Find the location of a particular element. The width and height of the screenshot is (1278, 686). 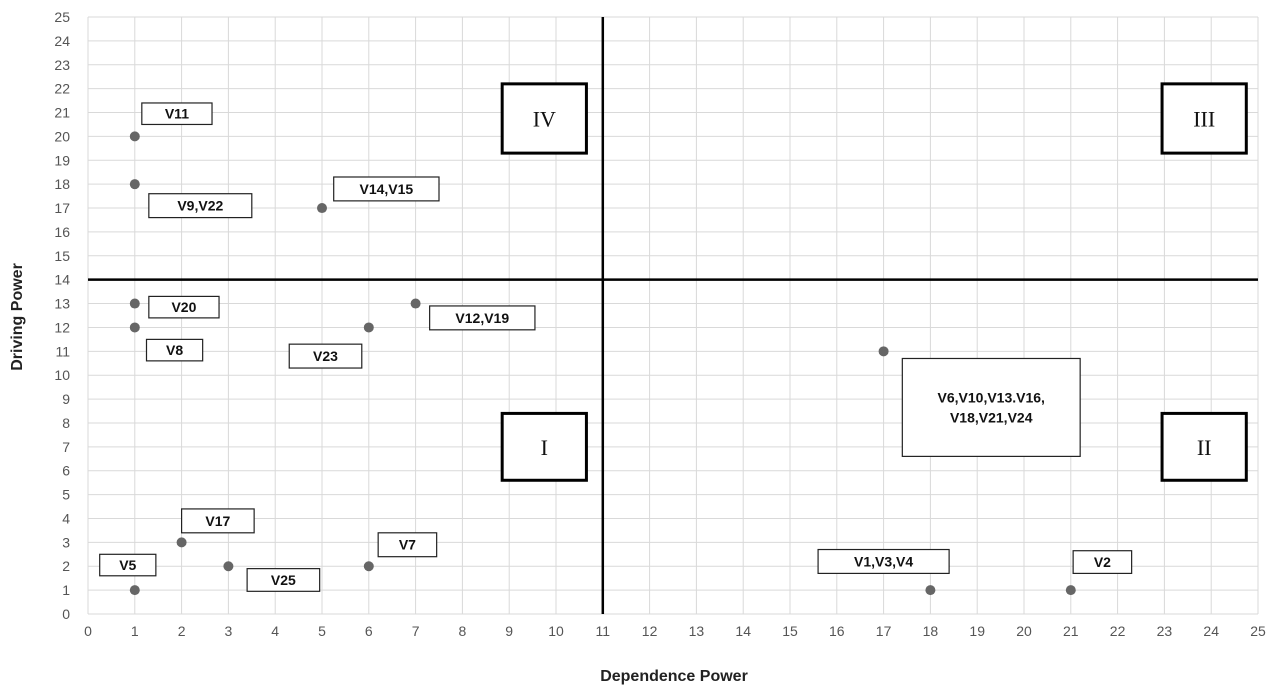

y-tick-label: 4 is located at coordinates (66, 518).